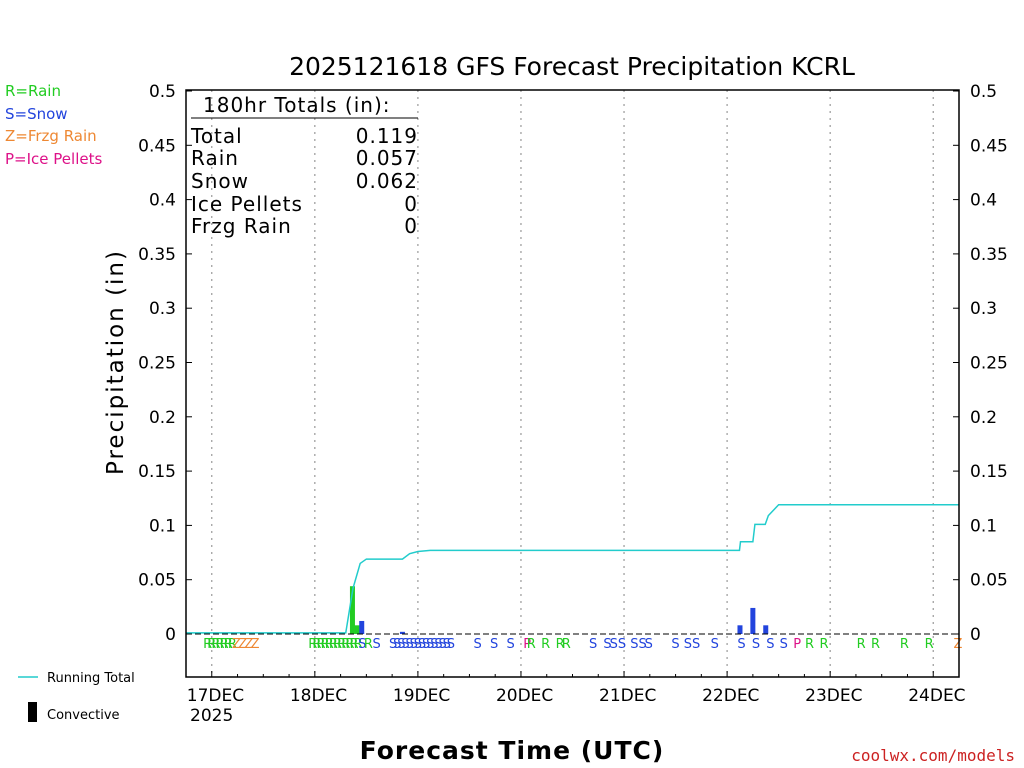  I want to click on y-tick-label-left: 0.45, so click(157, 146).